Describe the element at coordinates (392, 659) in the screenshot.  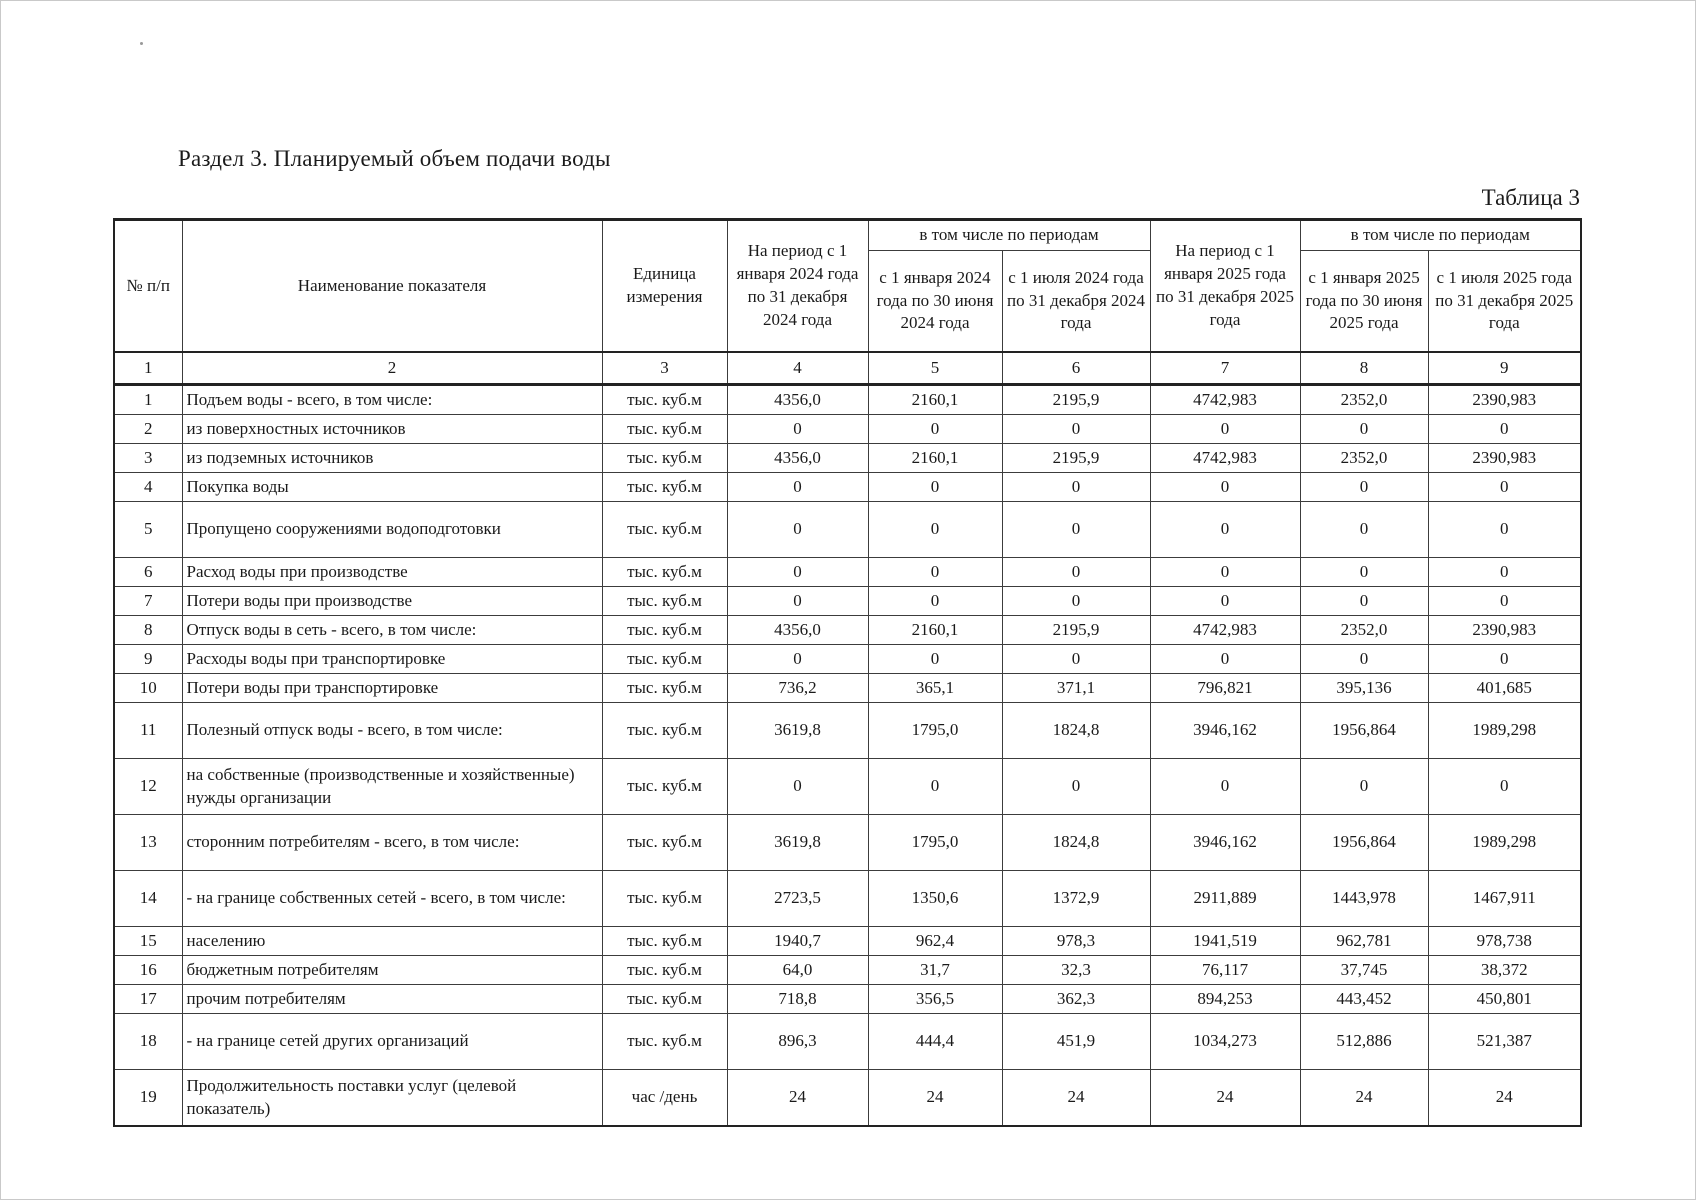
I see `indicator-name-cell: Расходы воды при транспортировке` at that location.